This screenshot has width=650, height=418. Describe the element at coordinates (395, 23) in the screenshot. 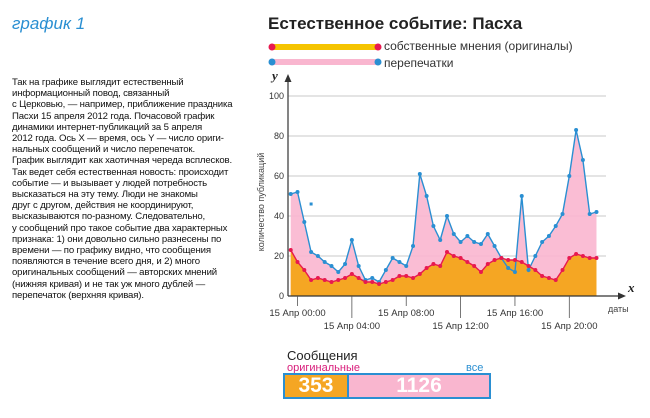

I see `chart-title: Естественное событие: Пасха` at that location.